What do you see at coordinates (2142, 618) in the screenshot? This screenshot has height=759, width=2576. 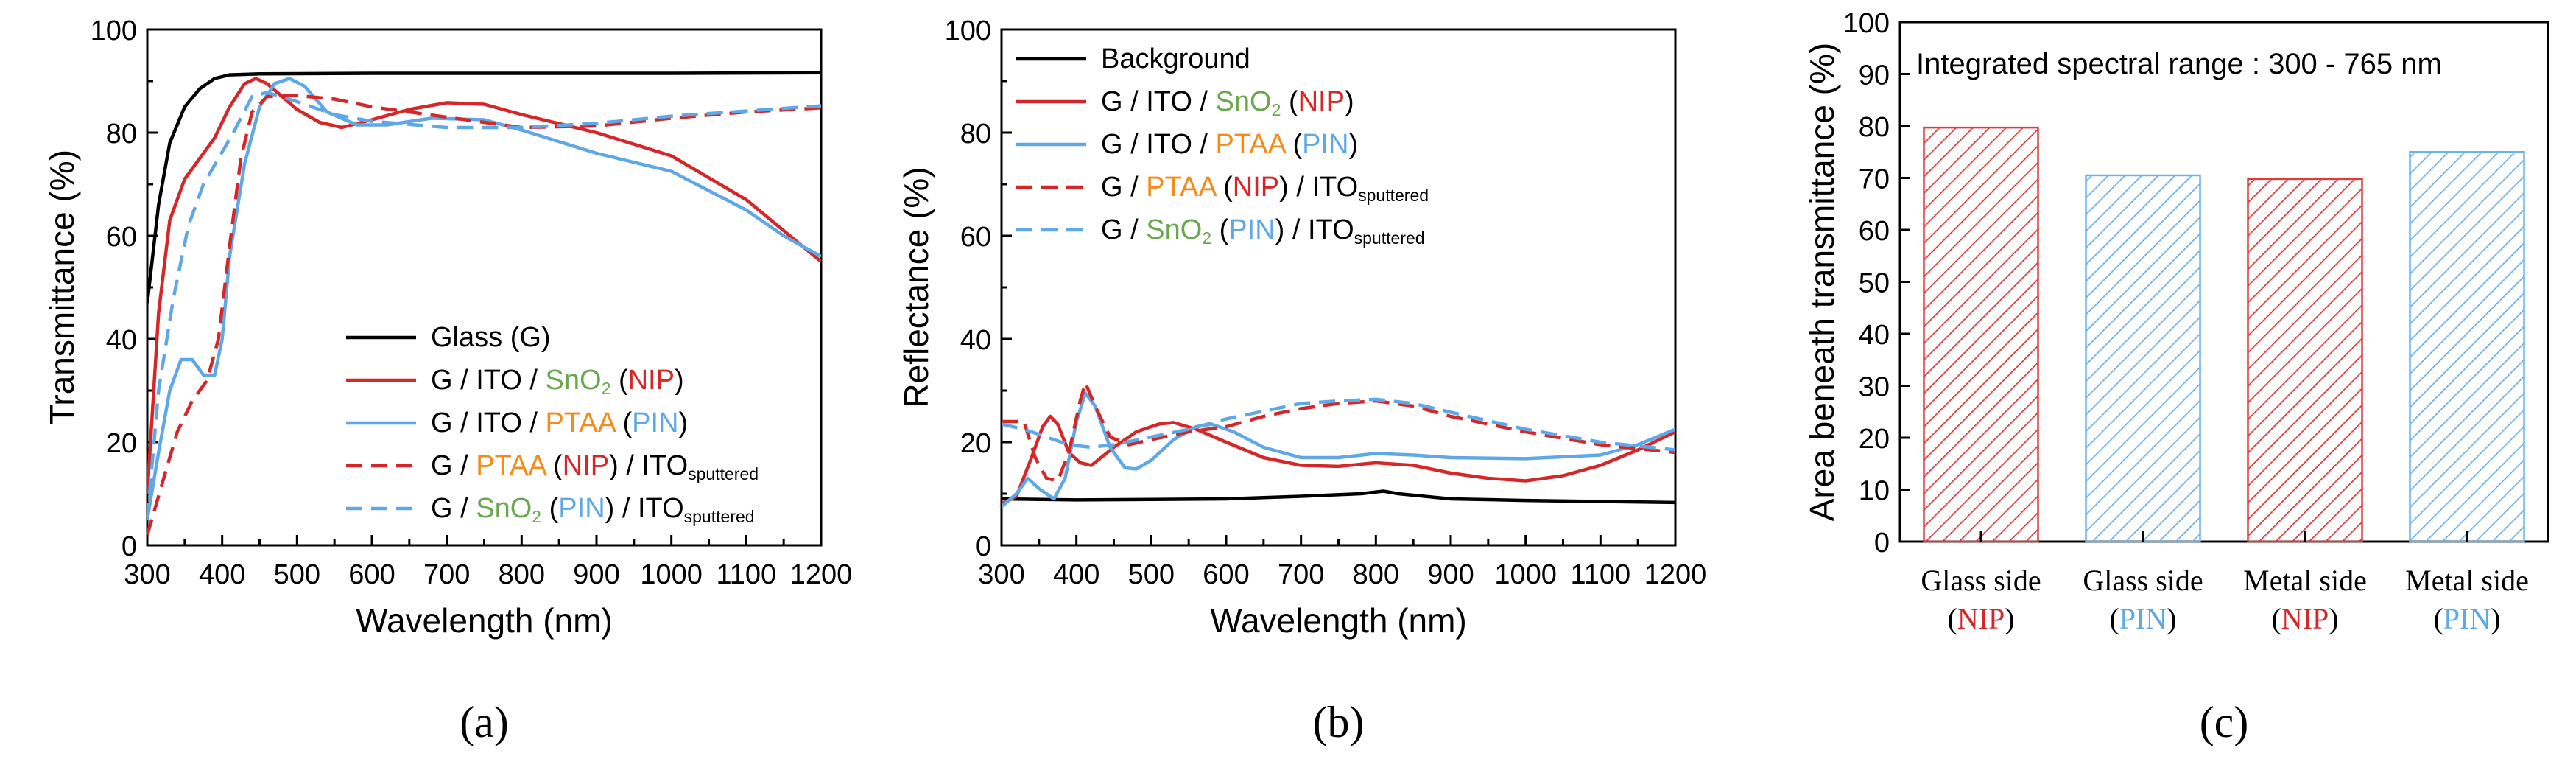 I see `bar-category-tag: (PIN)` at bounding box center [2142, 618].